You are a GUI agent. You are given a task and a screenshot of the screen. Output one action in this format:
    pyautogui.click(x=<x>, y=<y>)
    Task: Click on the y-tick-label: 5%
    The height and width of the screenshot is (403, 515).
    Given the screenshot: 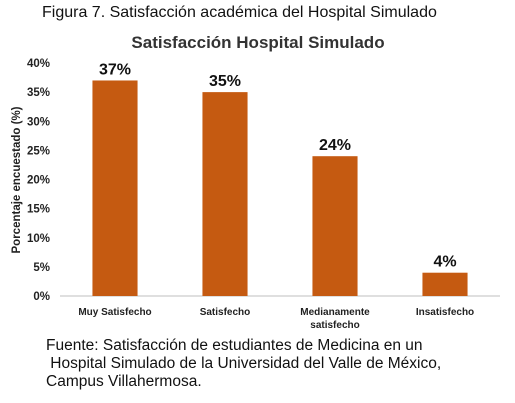 What is the action you would take?
    pyautogui.click(x=41, y=268)
    